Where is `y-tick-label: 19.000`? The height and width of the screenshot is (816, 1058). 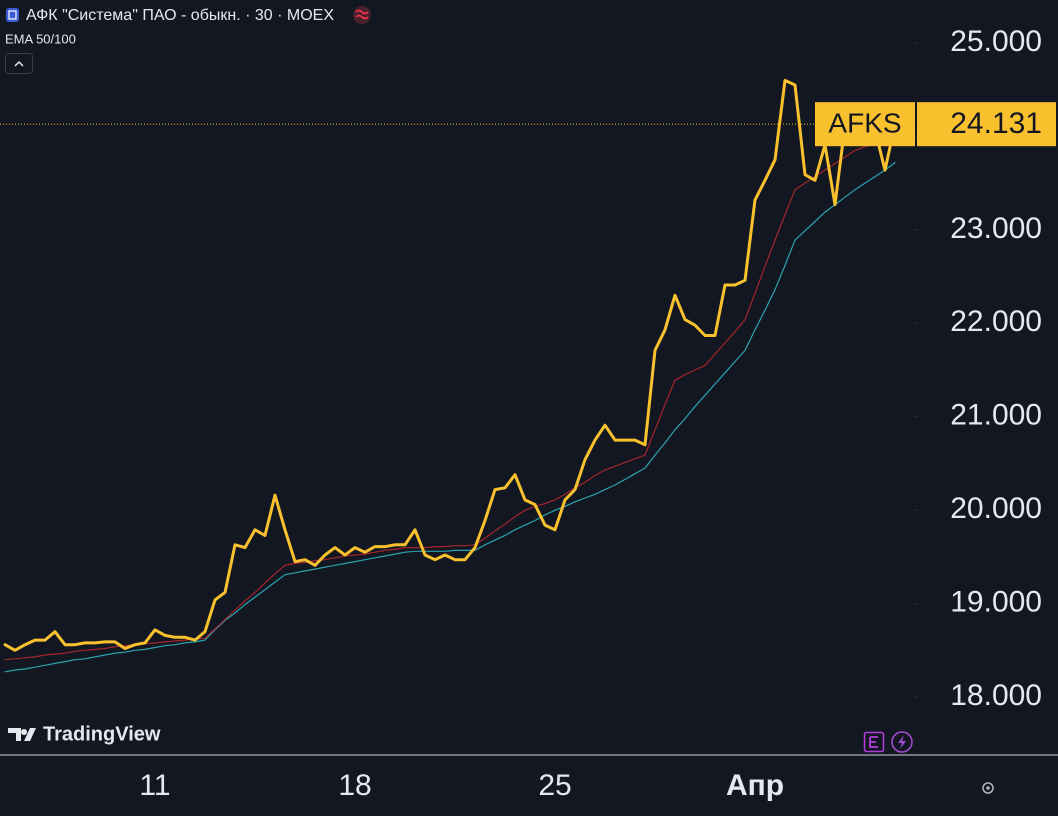
y-tick-label: 19.000 is located at coordinates (996, 602).